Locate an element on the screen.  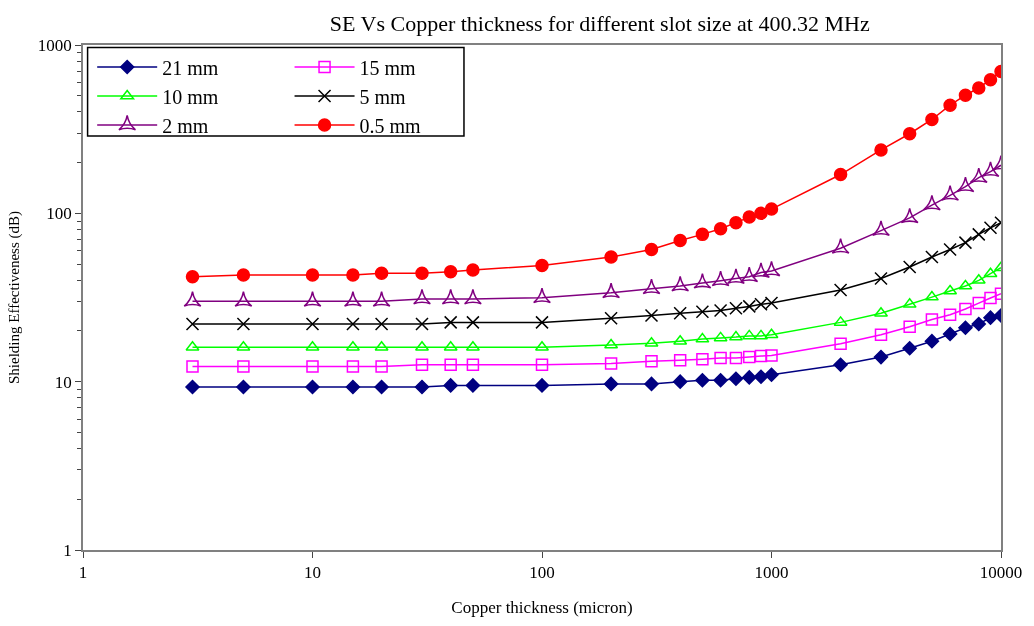
y-tick-label: 1000 is located at coordinates (54, 45).